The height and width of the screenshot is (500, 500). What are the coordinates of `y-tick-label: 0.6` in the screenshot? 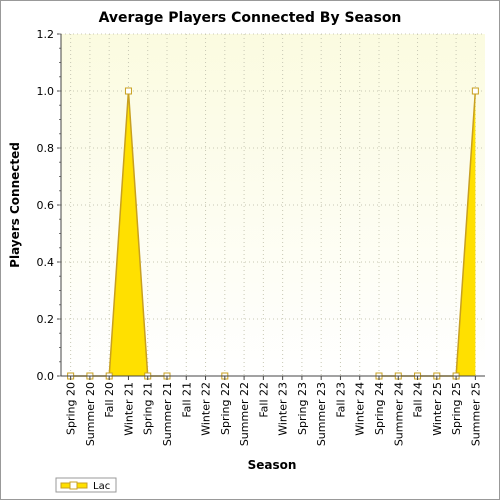 It's located at (46, 205).